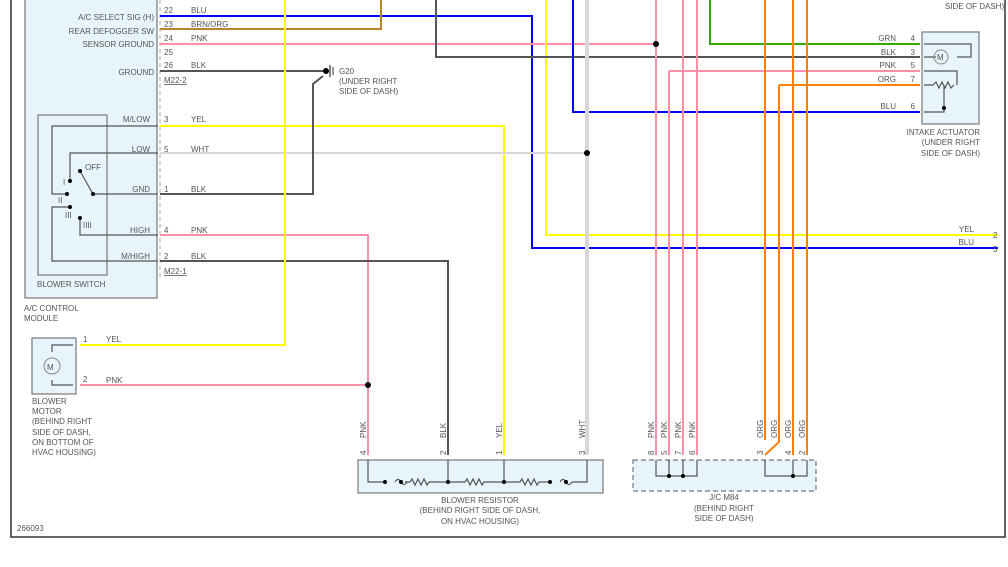 The height and width of the screenshot is (567, 1008). What do you see at coordinates (480, 521) in the screenshot?
I see `component-label: ON HVAC HOUSING)` at bounding box center [480, 521].